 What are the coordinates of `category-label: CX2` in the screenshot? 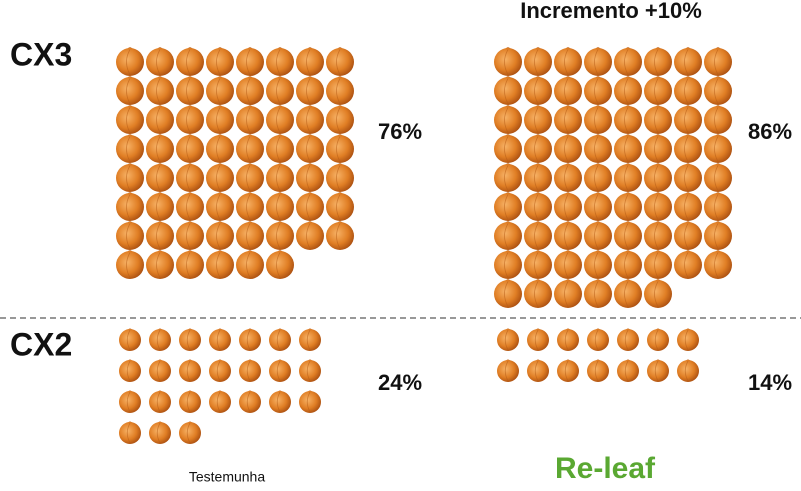 It's located at (41, 344).